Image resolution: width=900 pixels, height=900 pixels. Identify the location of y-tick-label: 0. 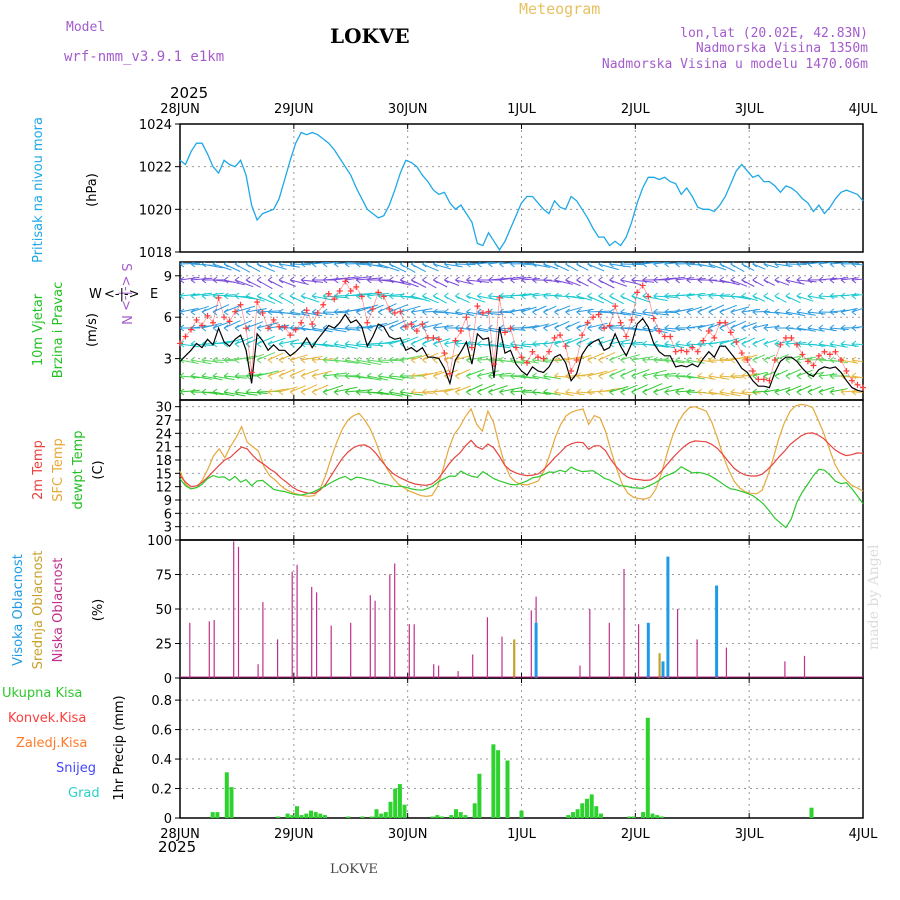
(168, 679).